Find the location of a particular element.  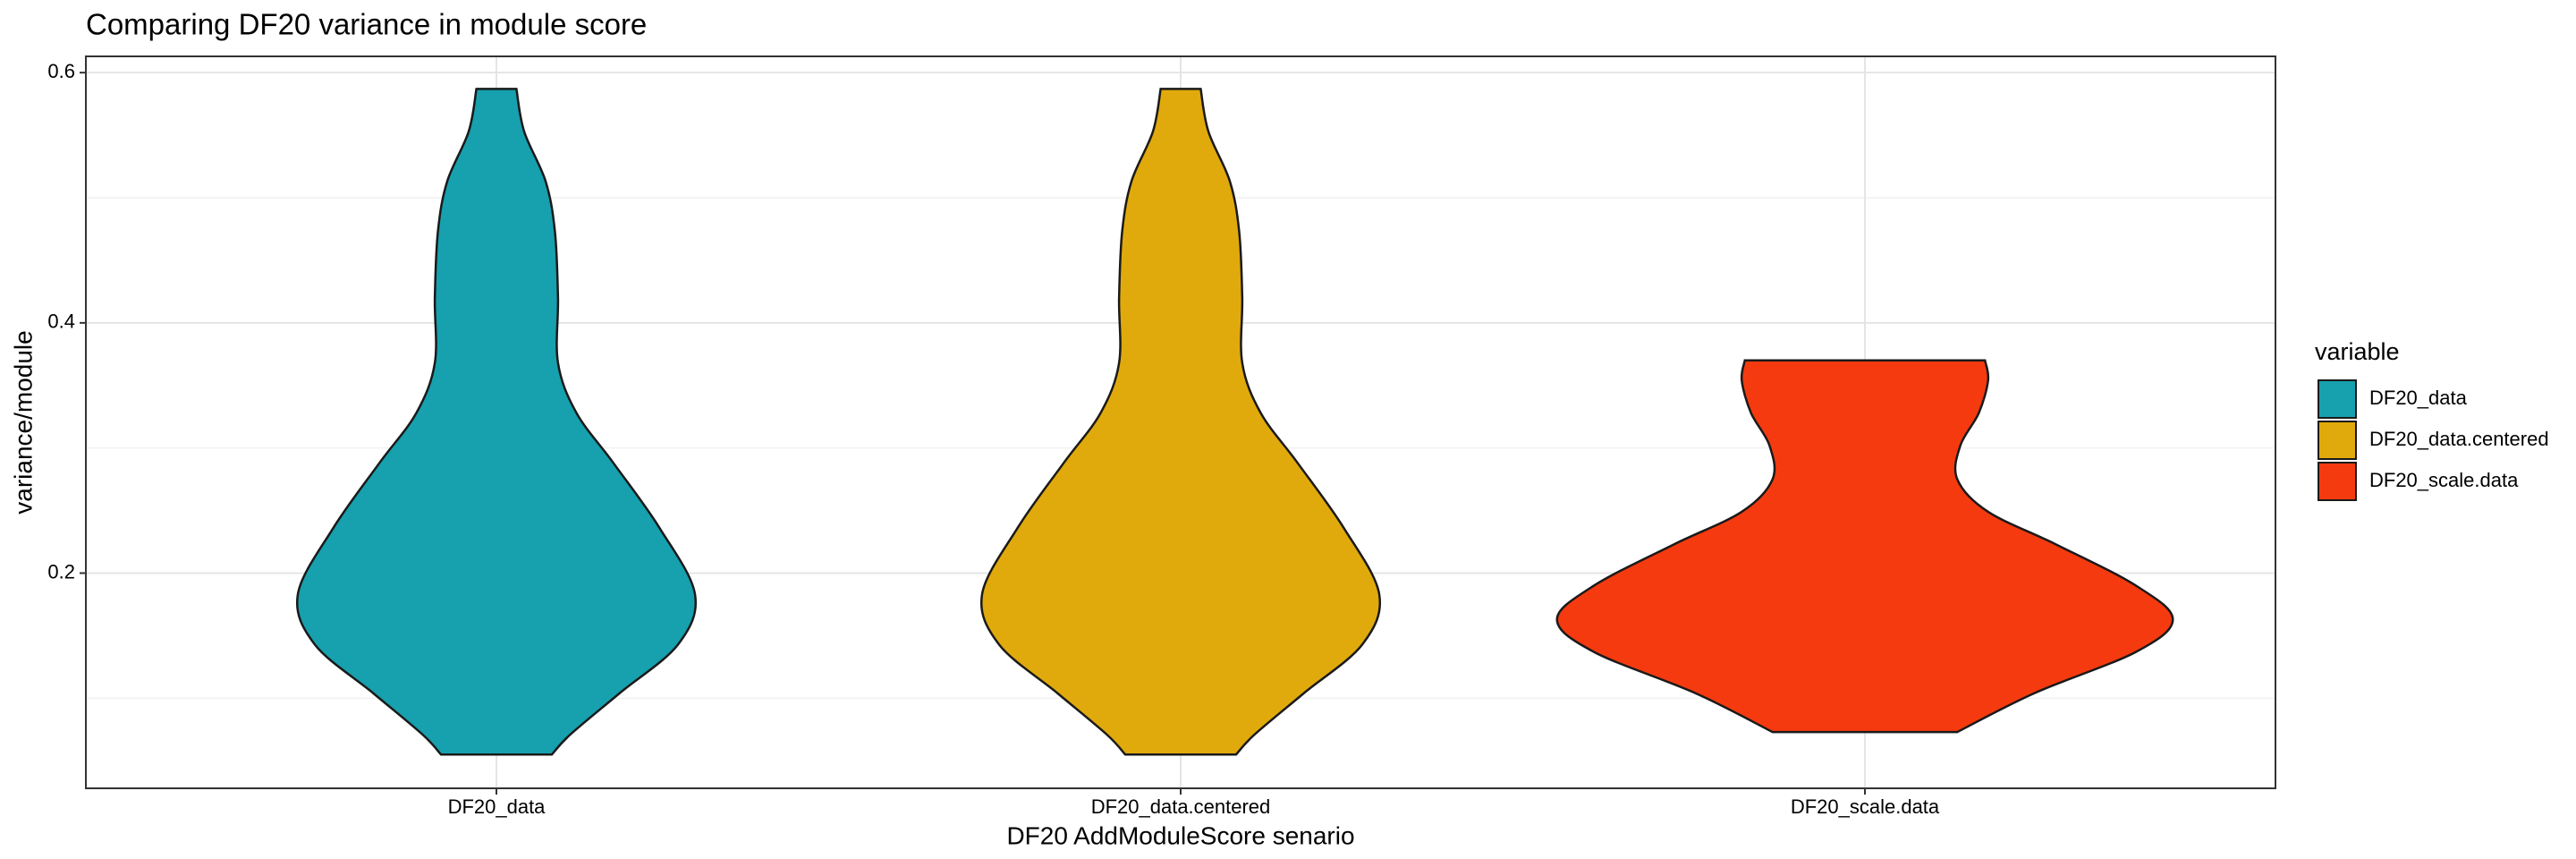

legend-label: DF20_data.centered is located at coordinates (2459, 439).